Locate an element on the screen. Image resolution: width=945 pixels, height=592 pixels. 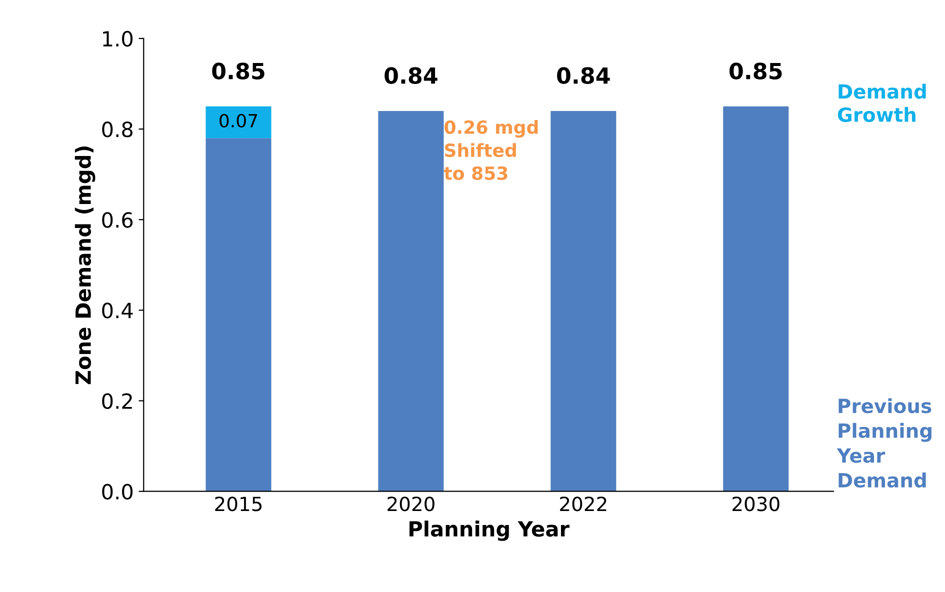
x-tick-label: 2030 is located at coordinates (756, 504).